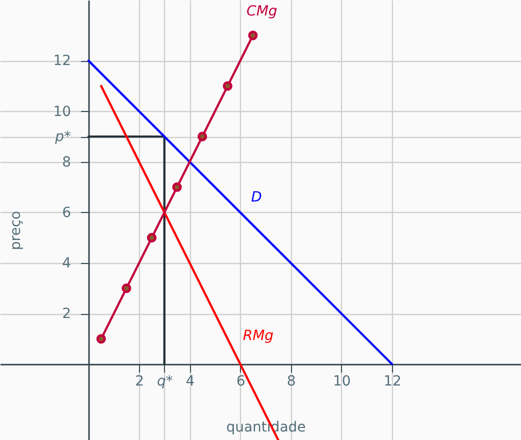 Image resolution: width=521 pixels, height=440 pixels. What do you see at coordinates (67, 162) in the screenshot?
I see `y-tick-label: 8` at bounding box center [67, 162].